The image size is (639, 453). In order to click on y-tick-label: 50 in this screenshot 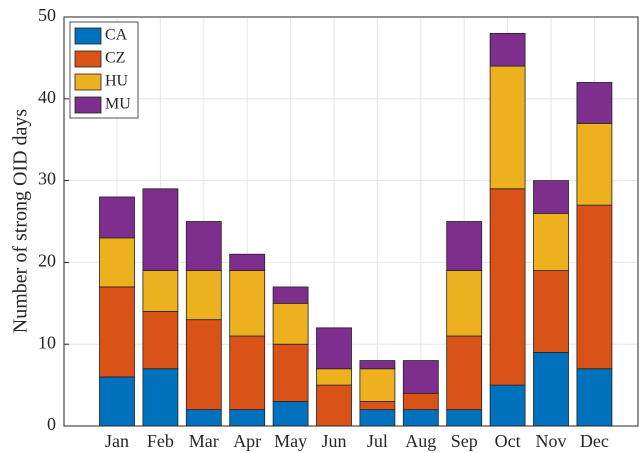, I will do `click(47, 15)`.